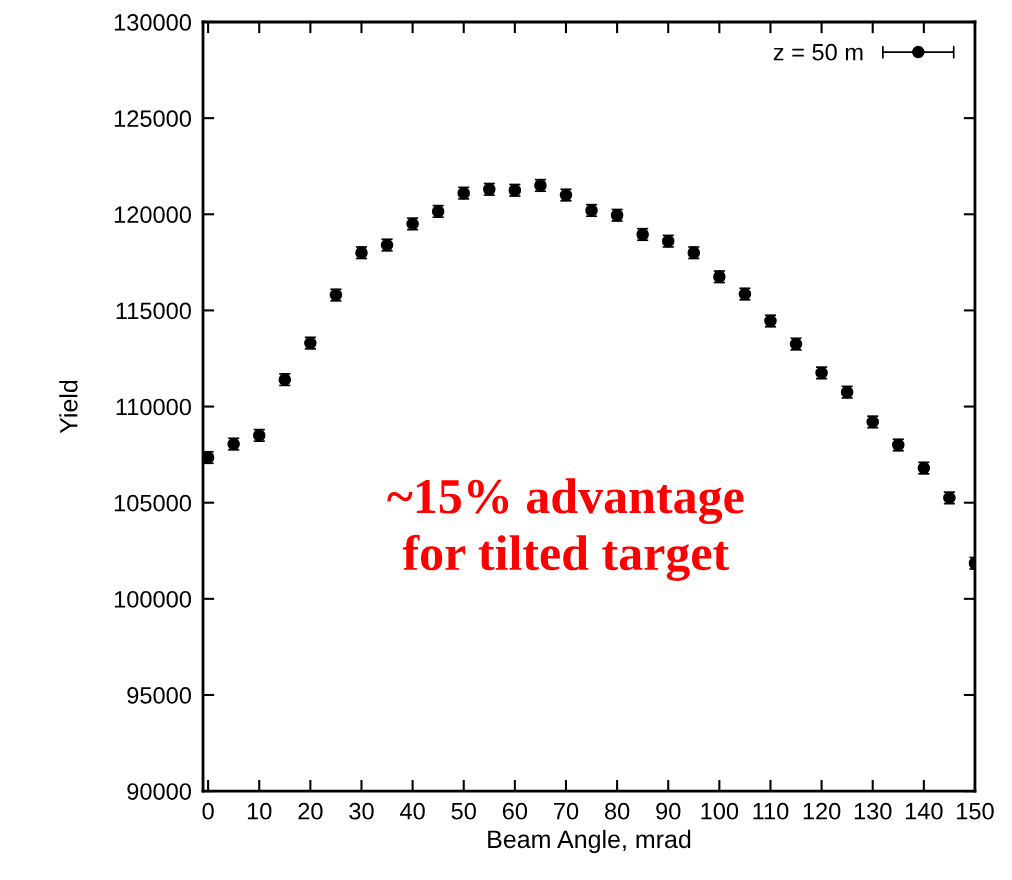  I want to click on x-tick-label: 60, so click(515, 811).